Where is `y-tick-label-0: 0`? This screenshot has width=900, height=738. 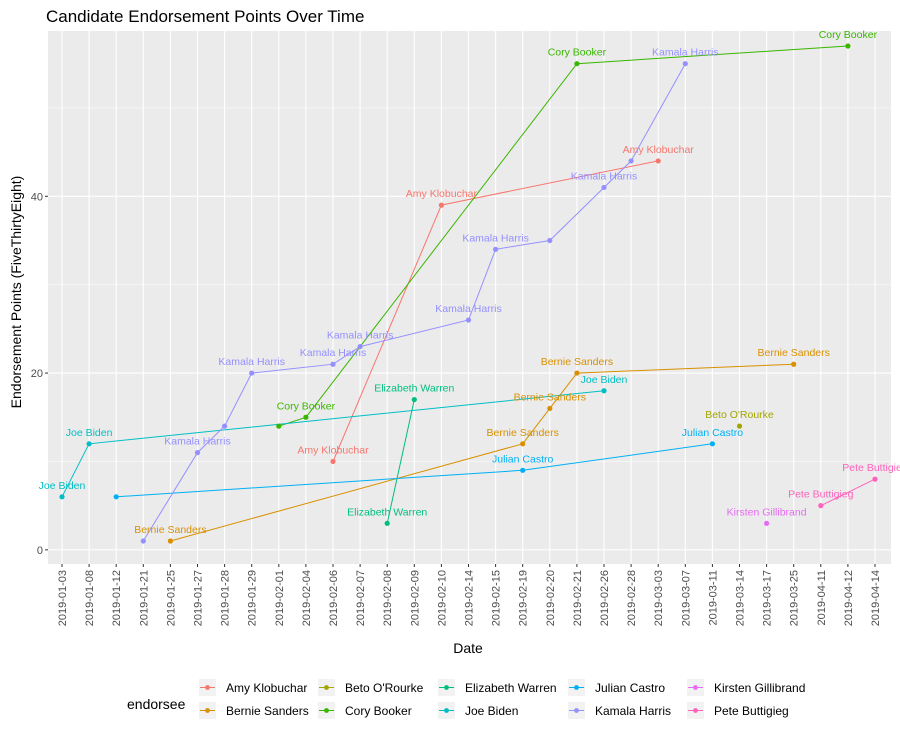
y-tick-label-0: 0 is located at coordinates (40, 551).